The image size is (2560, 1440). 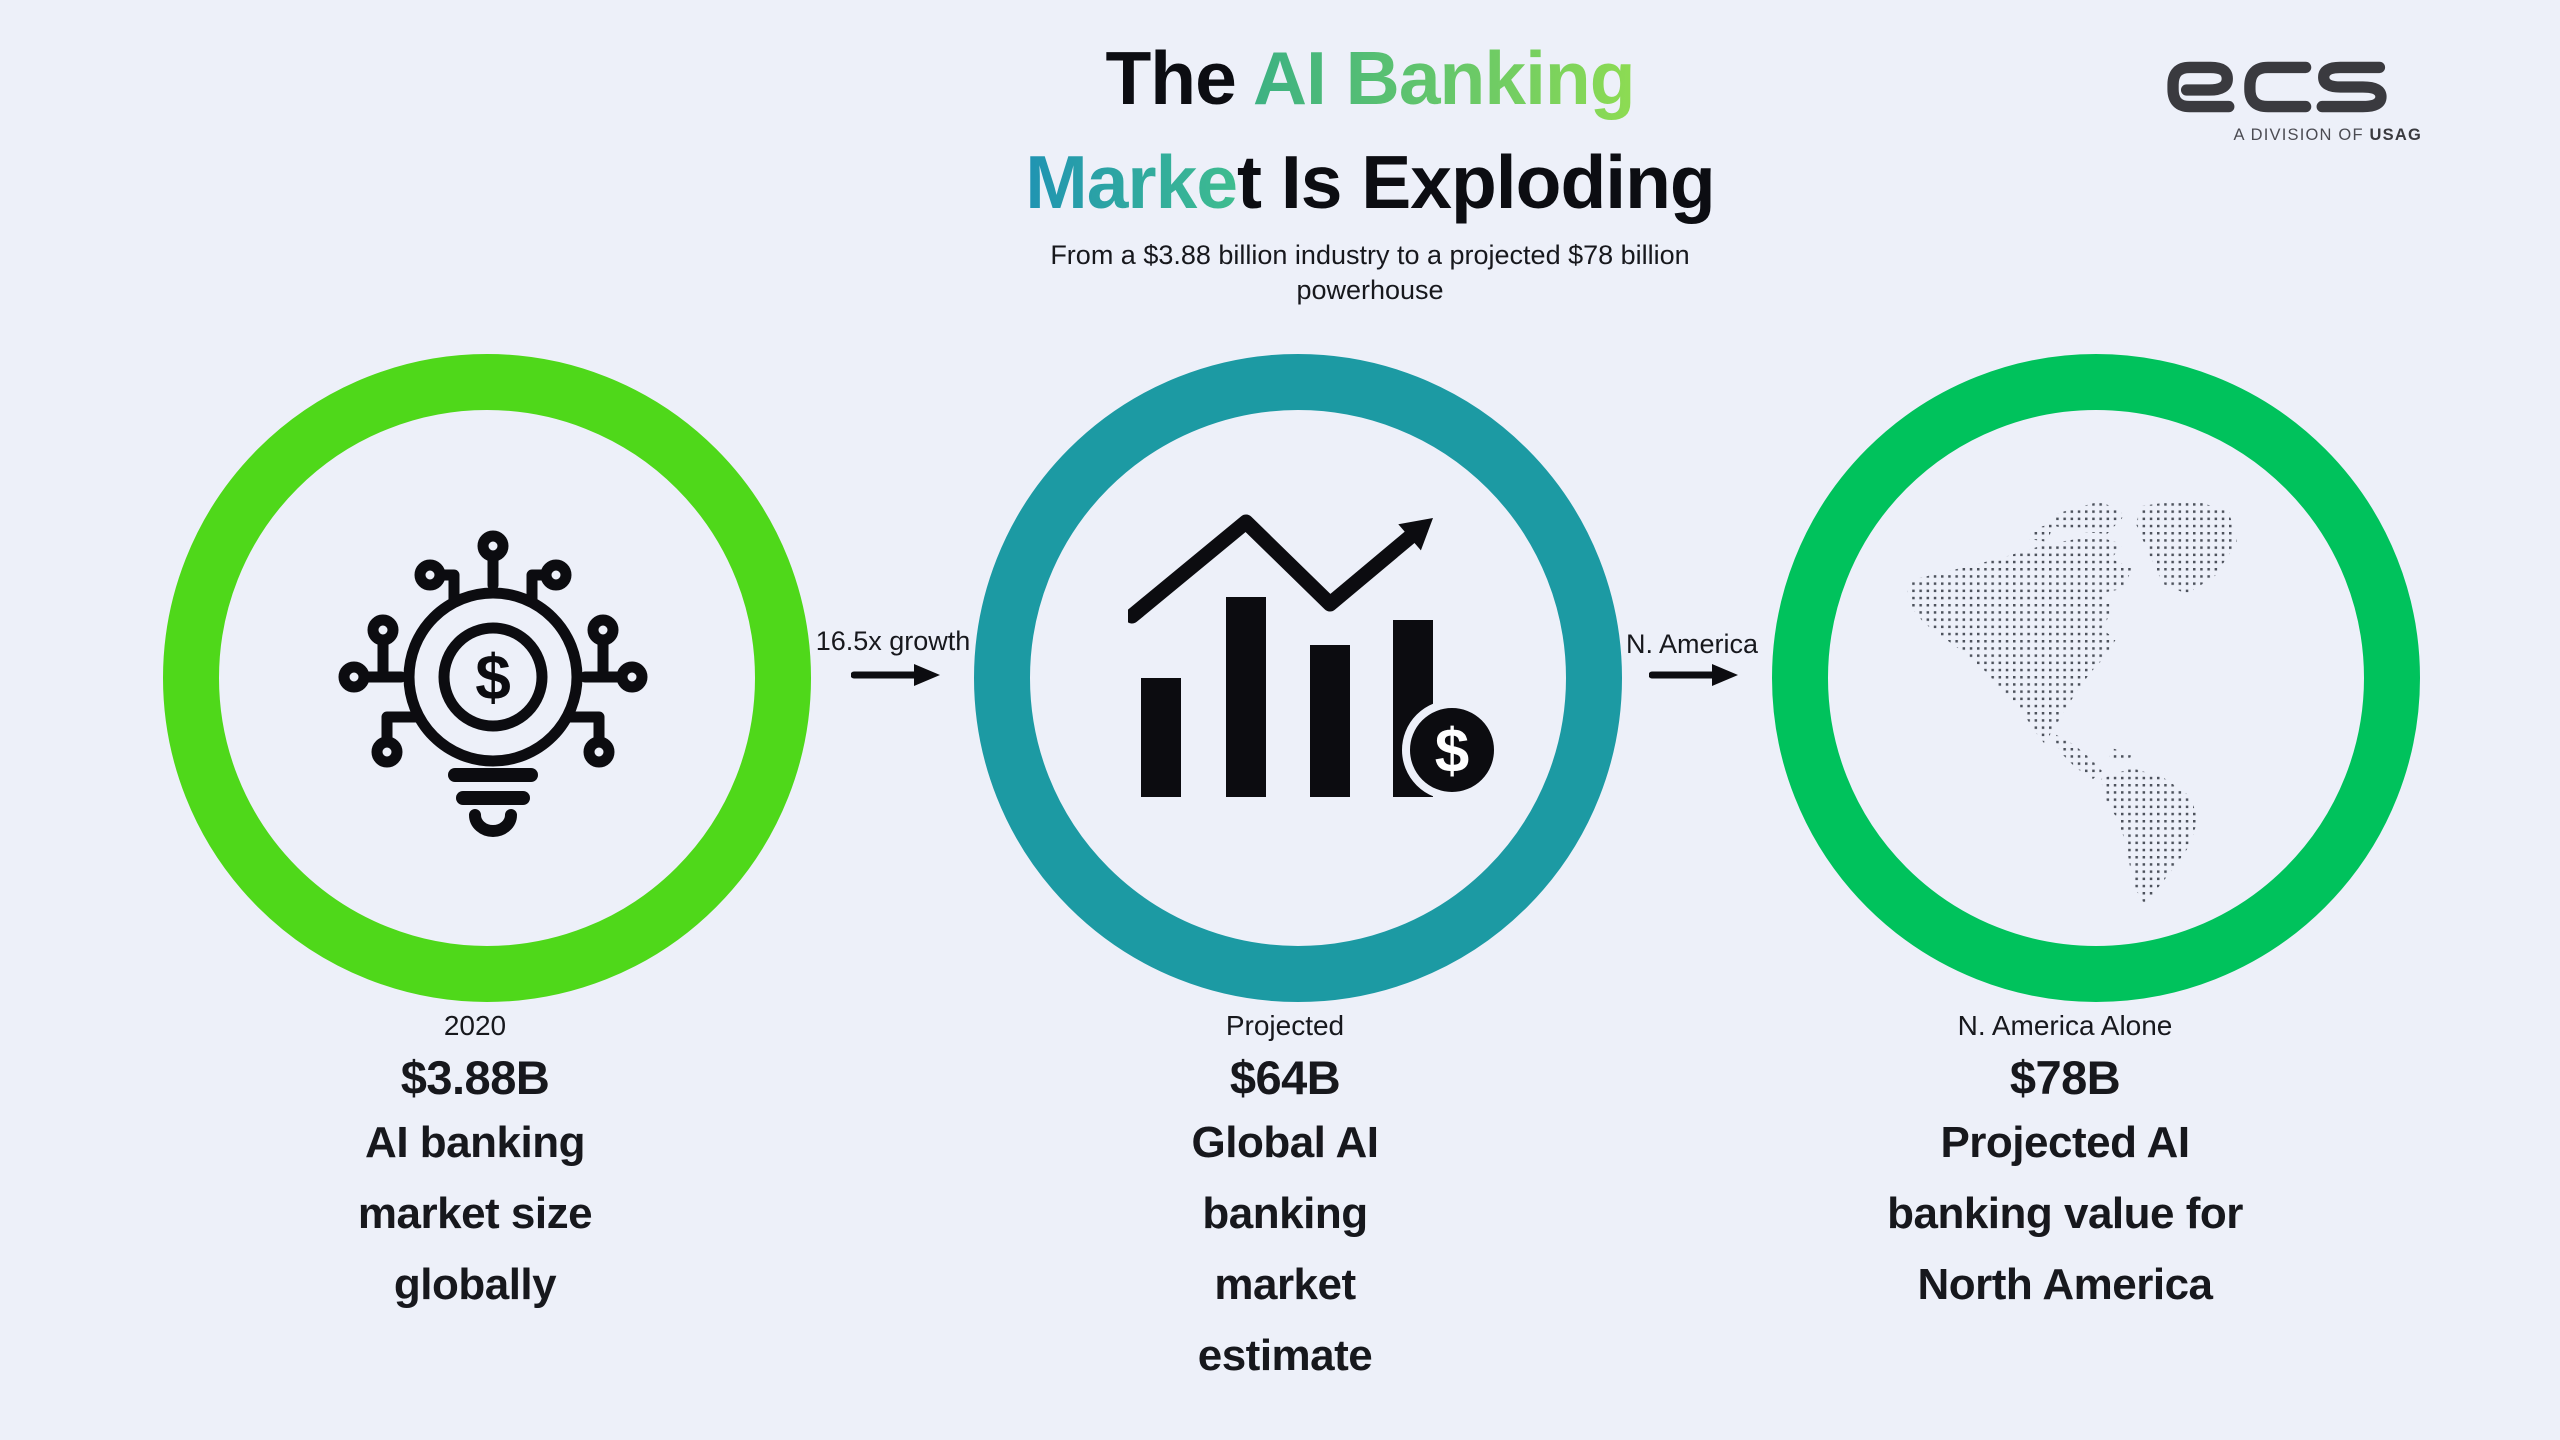 I want to click on stat-desc-line: market, so click(x=1285, y=1284).